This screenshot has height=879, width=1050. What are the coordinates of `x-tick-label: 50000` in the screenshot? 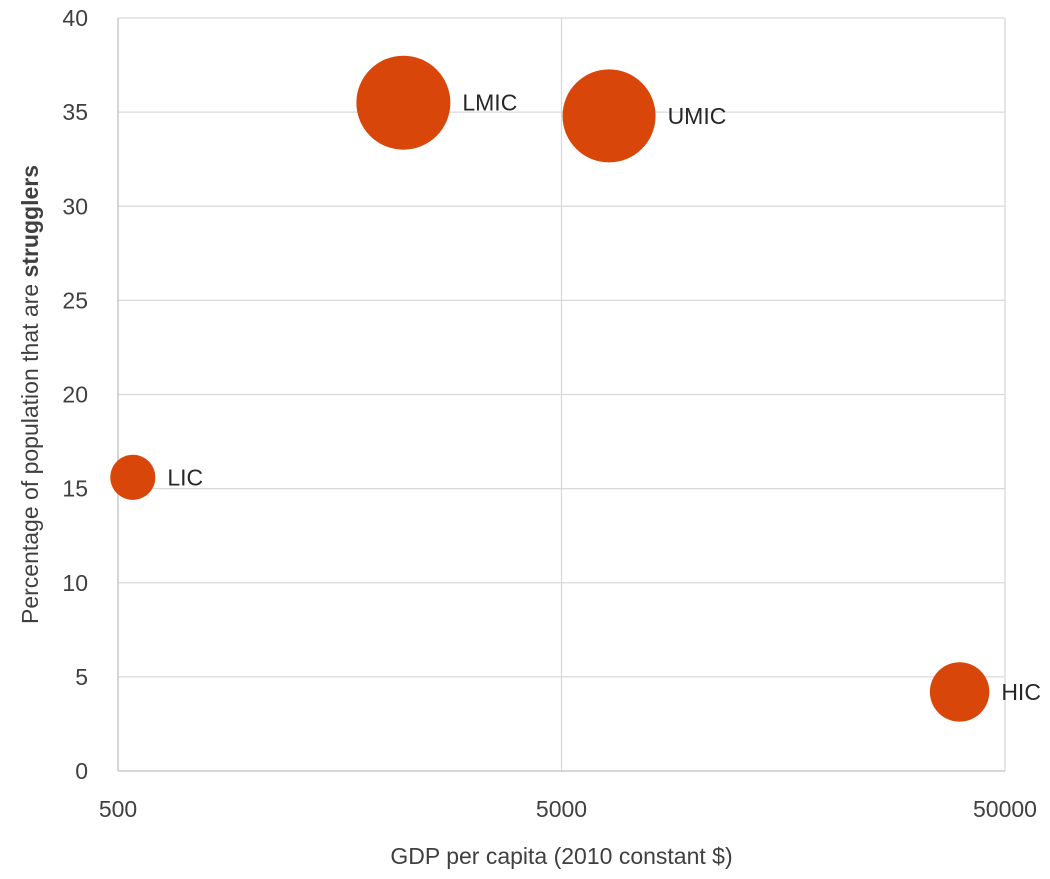 It's located at (1005, 809).